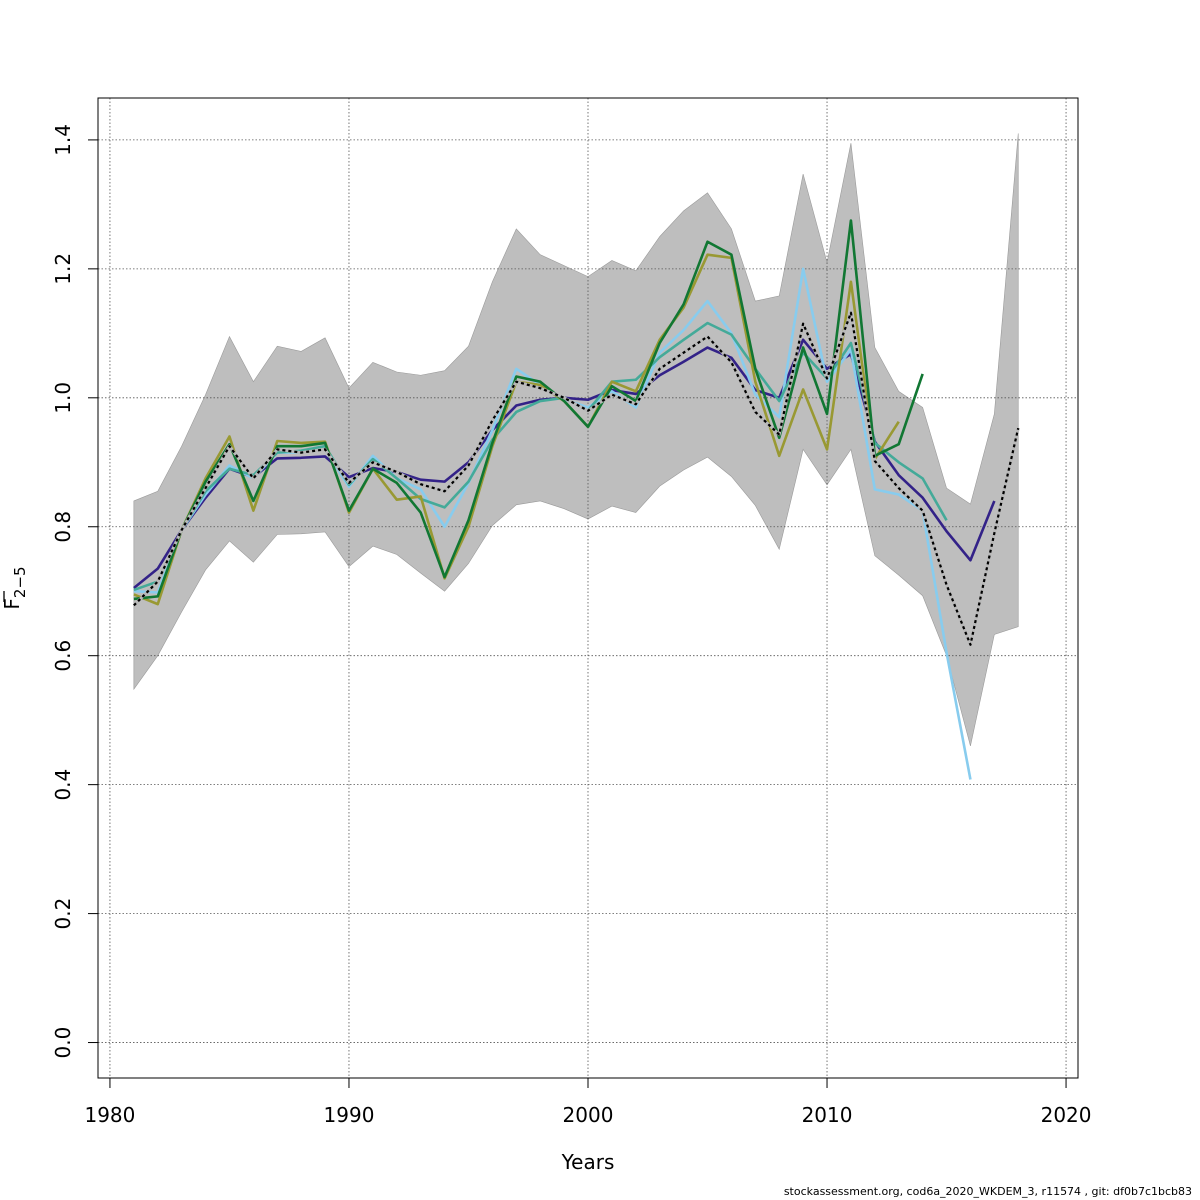 The width and height of the screenshot is (1200, 1200). I want to click on y-tick-label: 1.0, so click(63, 398).